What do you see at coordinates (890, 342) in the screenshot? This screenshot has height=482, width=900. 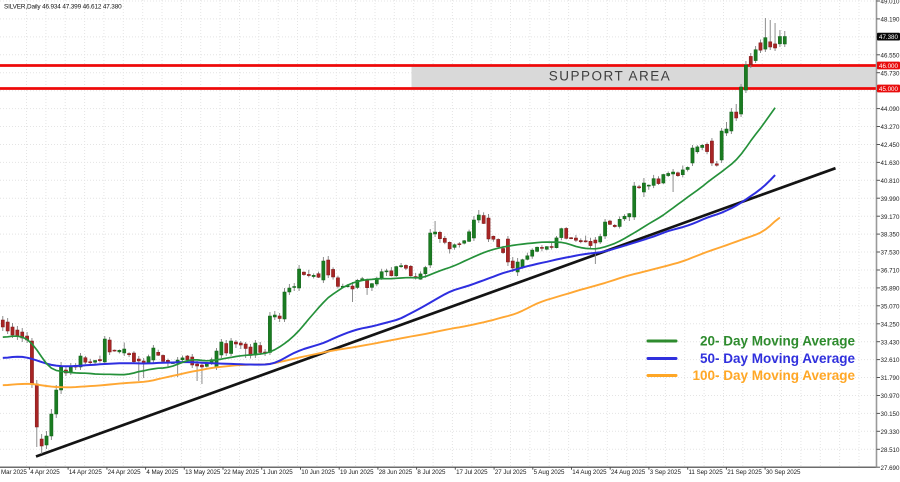 I see `svg-text: 33.430` at bounding box center [890, 342].